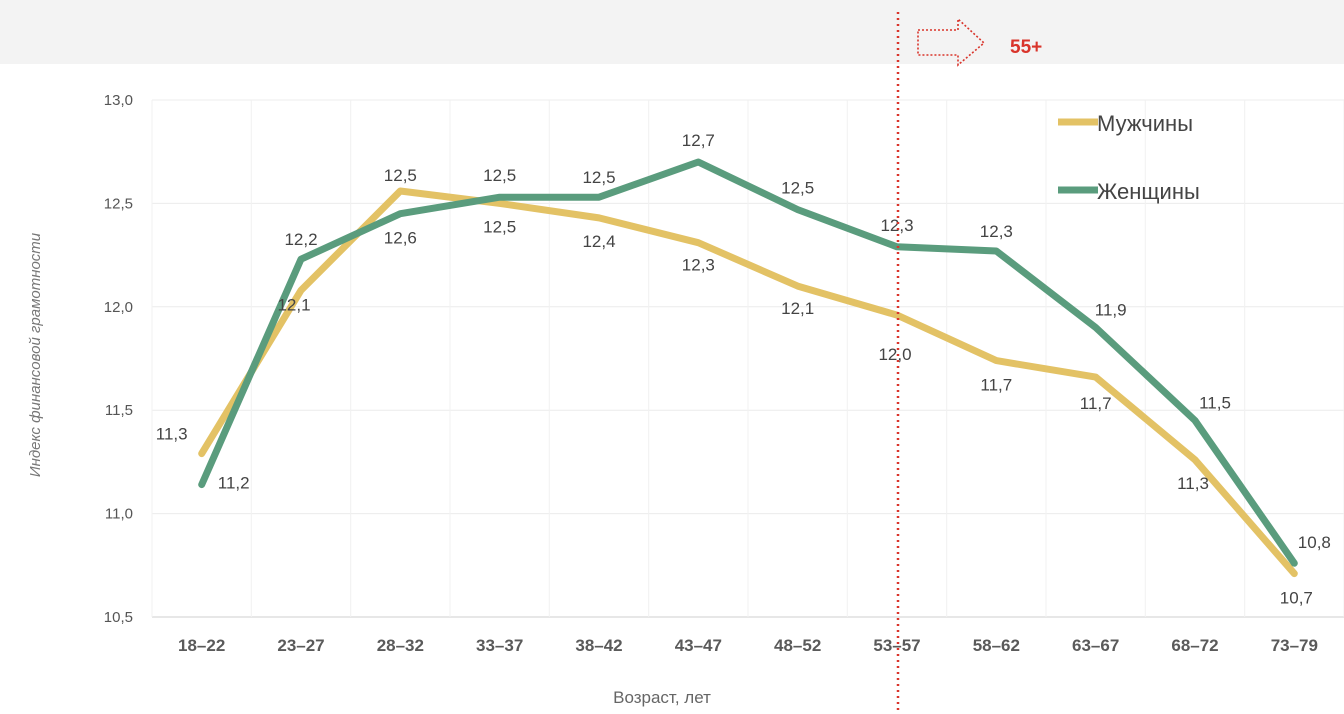 The image size is (1344, 714). Describe the element at coordinates (598, 645) in the screenshot. I see `x-tick-label: 38–42` at that location.